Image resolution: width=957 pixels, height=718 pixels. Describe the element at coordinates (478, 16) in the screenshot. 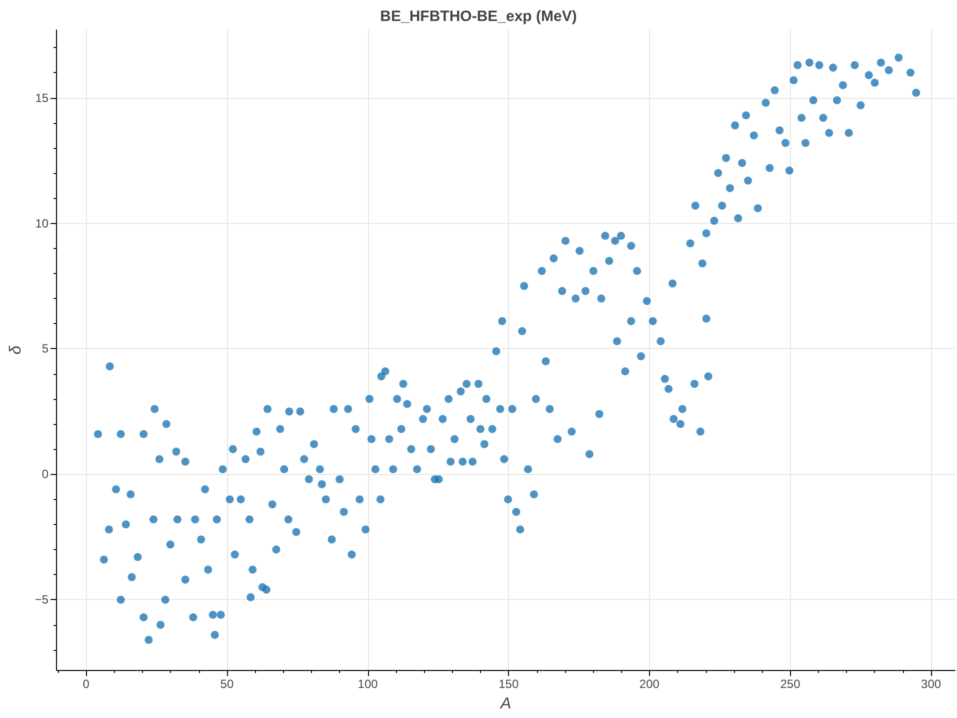

I see `chart-title: BE_HFBTHO-BE_exp (MeV)` at that location.